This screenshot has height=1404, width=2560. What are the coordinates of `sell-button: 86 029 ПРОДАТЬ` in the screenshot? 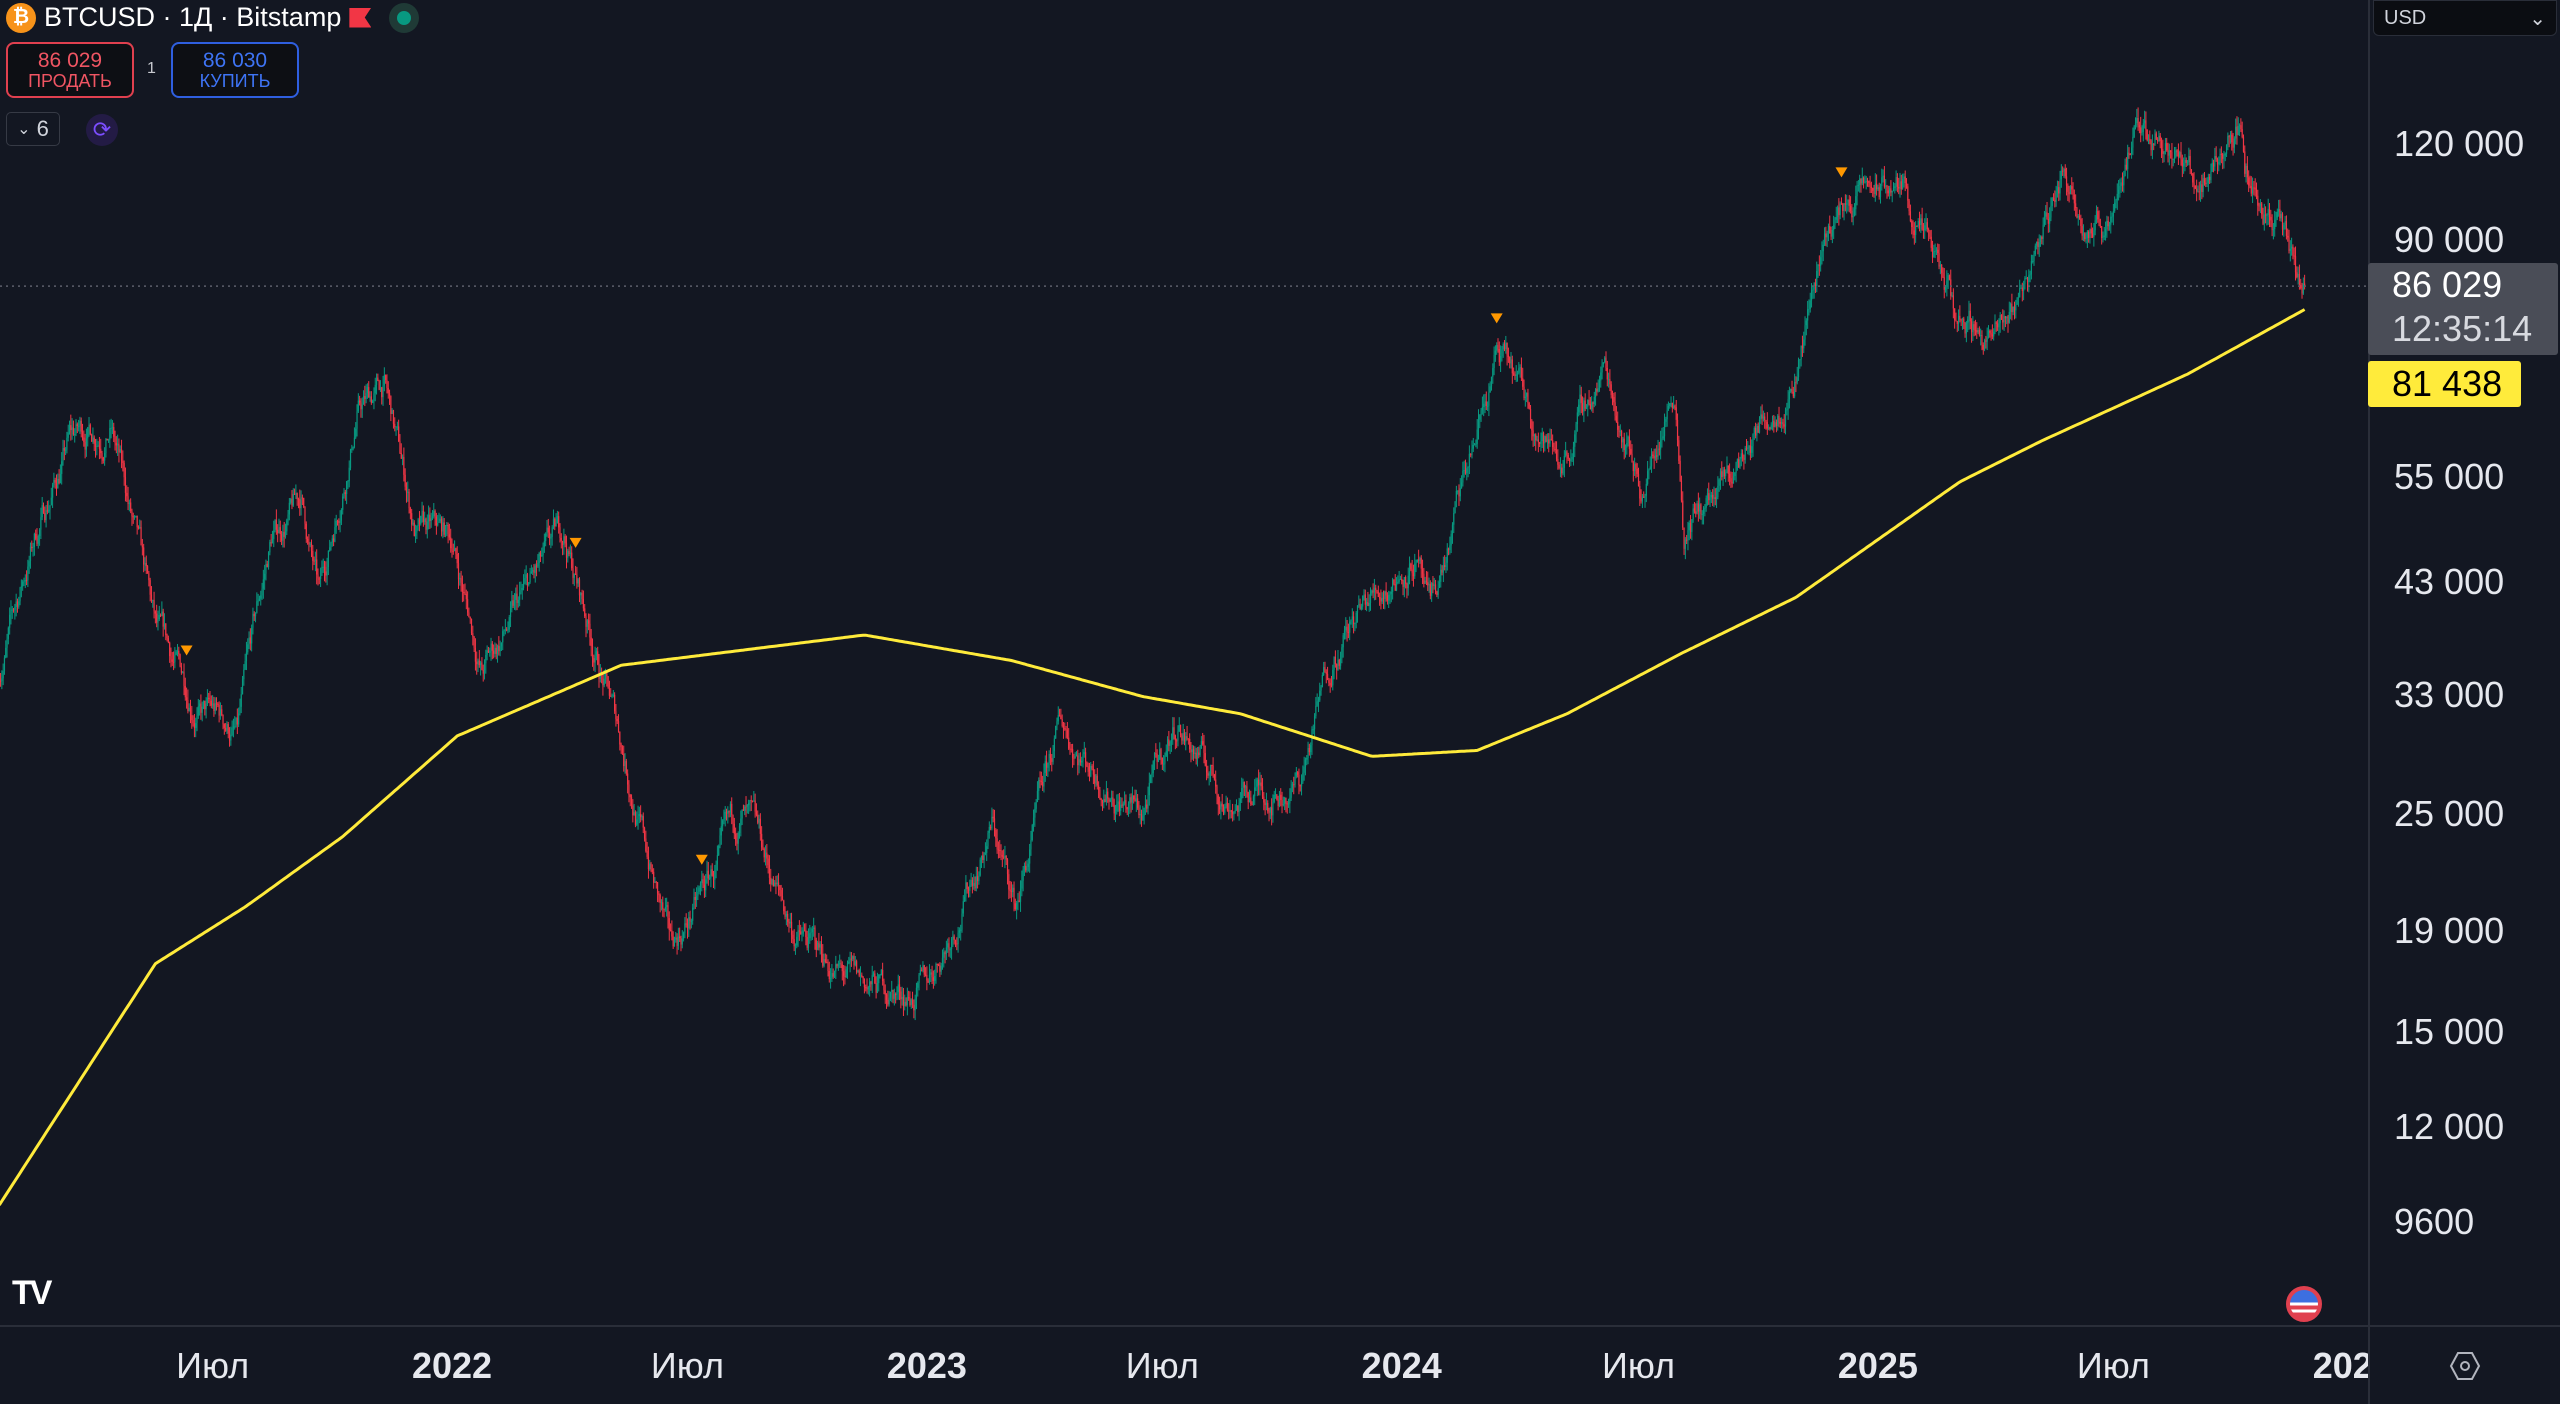 It's located at (70, 70).